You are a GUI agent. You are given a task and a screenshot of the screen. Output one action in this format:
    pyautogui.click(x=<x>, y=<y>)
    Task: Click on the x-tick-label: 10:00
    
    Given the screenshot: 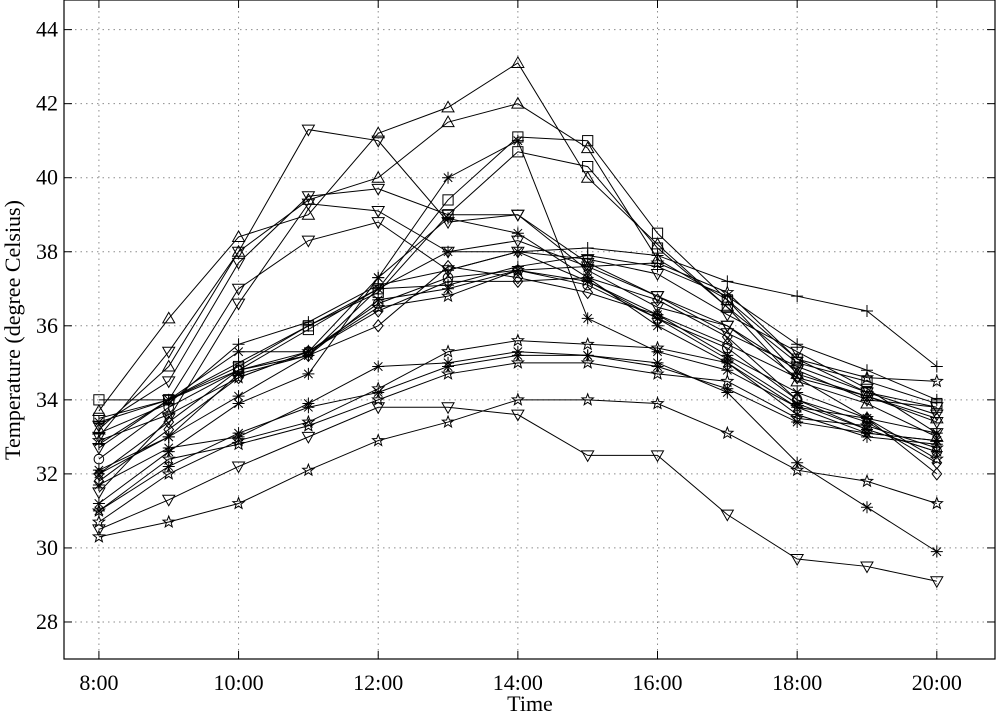 What is the action you would take?
    pyautogui.click(x=239, y=682)
    